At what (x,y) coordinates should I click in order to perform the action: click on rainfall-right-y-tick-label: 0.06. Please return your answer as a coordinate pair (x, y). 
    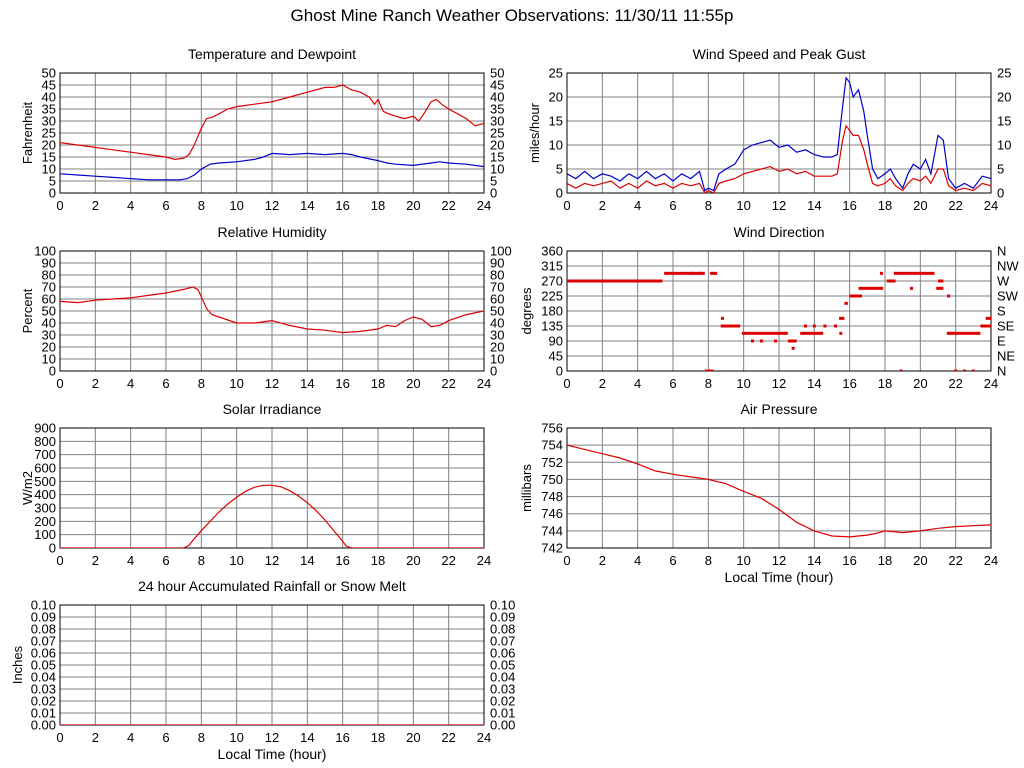
    Looking at the image, I should click on (502, 653).